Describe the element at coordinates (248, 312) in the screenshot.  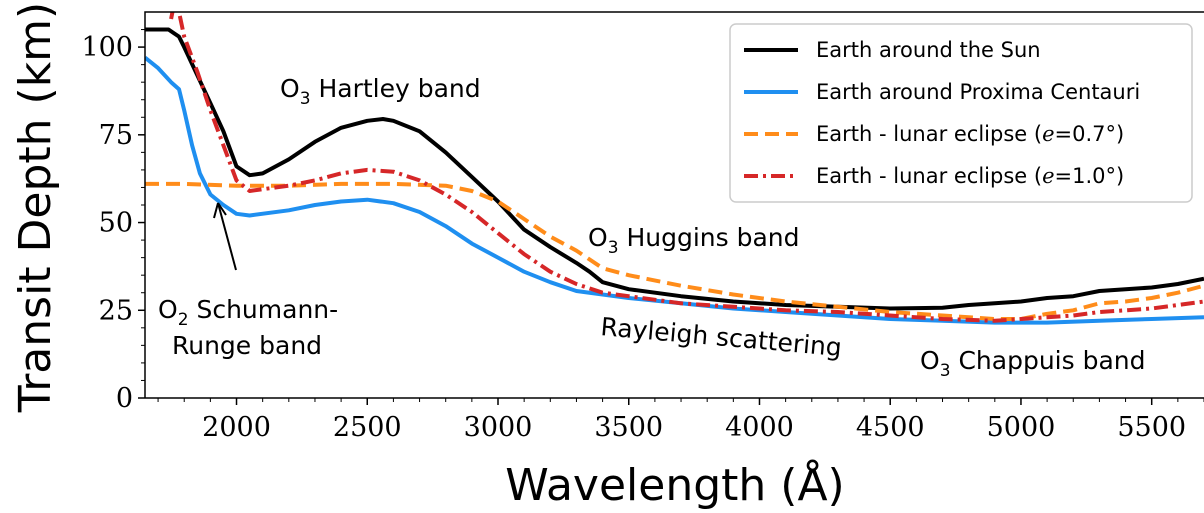
I see `annotation-label: O2 Schumann-` at that location.